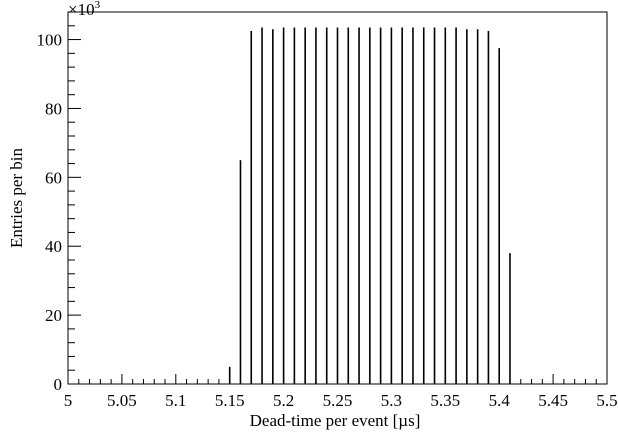  I want to click on y-tick-label: 20, so click(53, 315).